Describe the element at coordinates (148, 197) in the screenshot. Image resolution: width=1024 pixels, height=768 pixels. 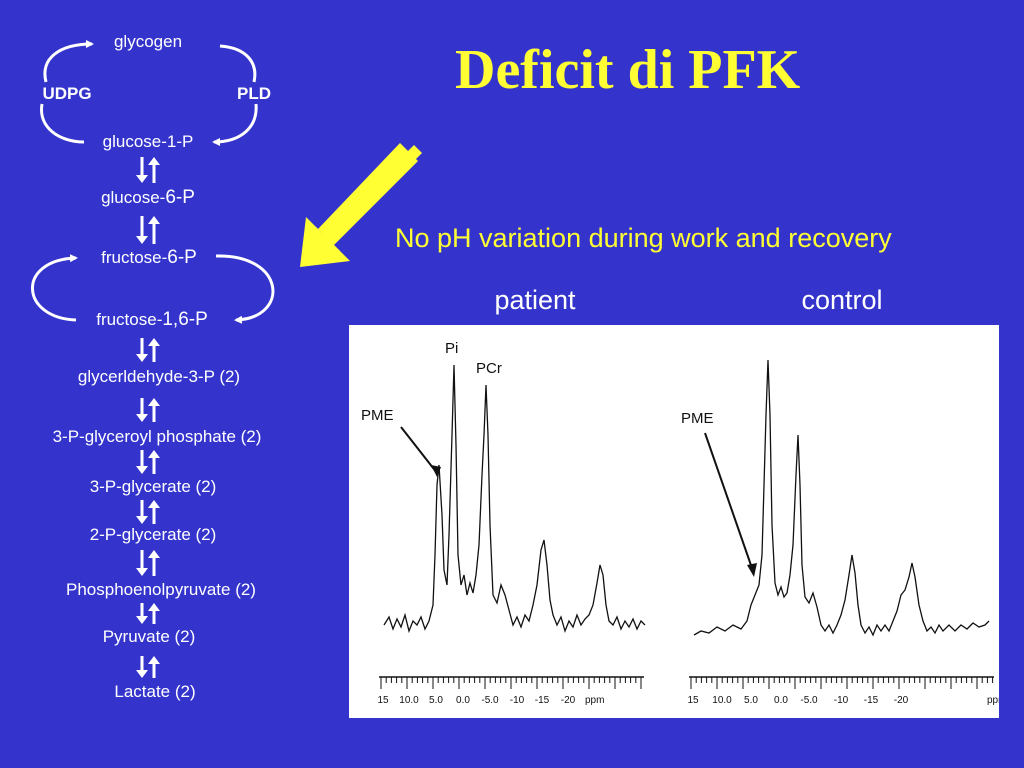
I see `glucose-6-p-label: glucose-6-P` at that location.